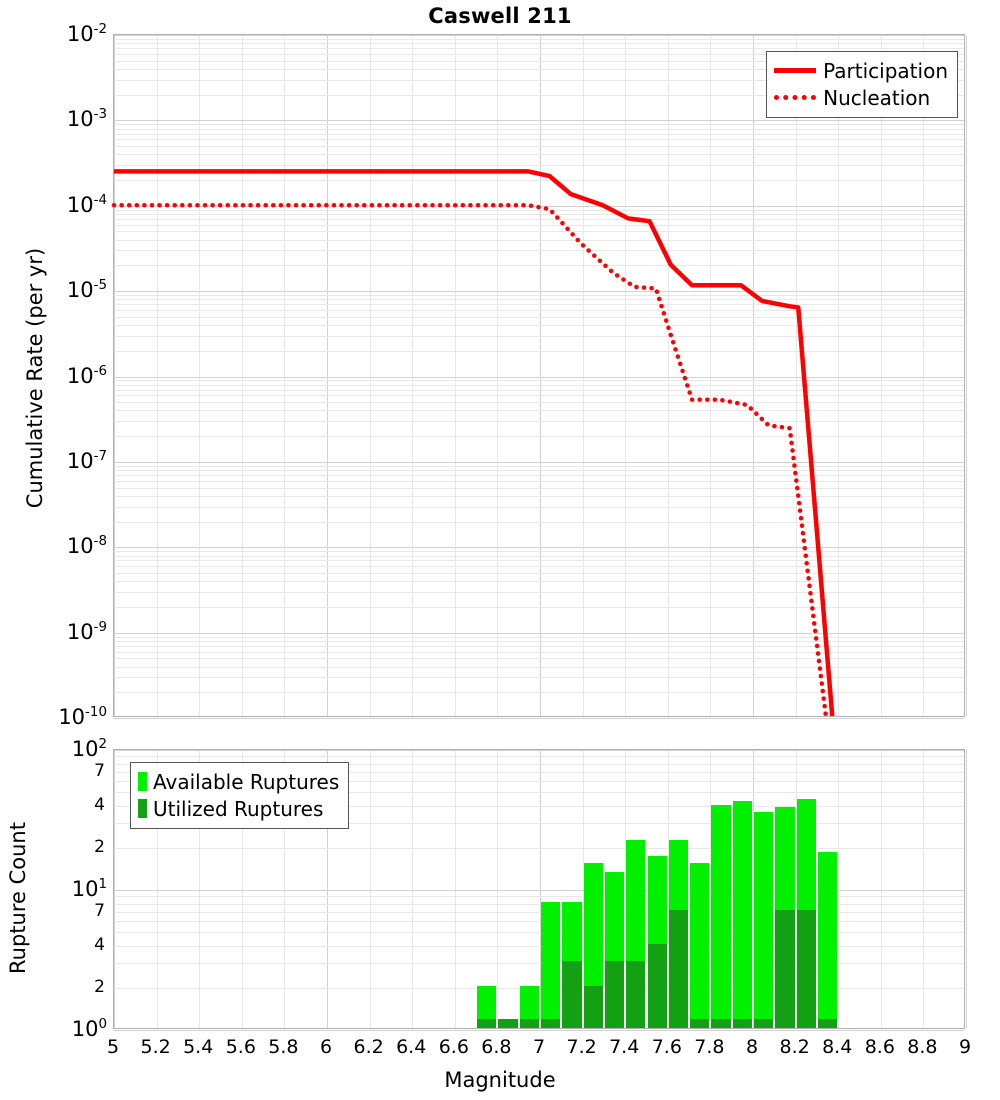 Image resolution: width=1000 pixels, height=1100 pixels. Describe the element at coordinates (879, 1047) in the screenshot. I see `x-tick-label: 8.6` at that location.